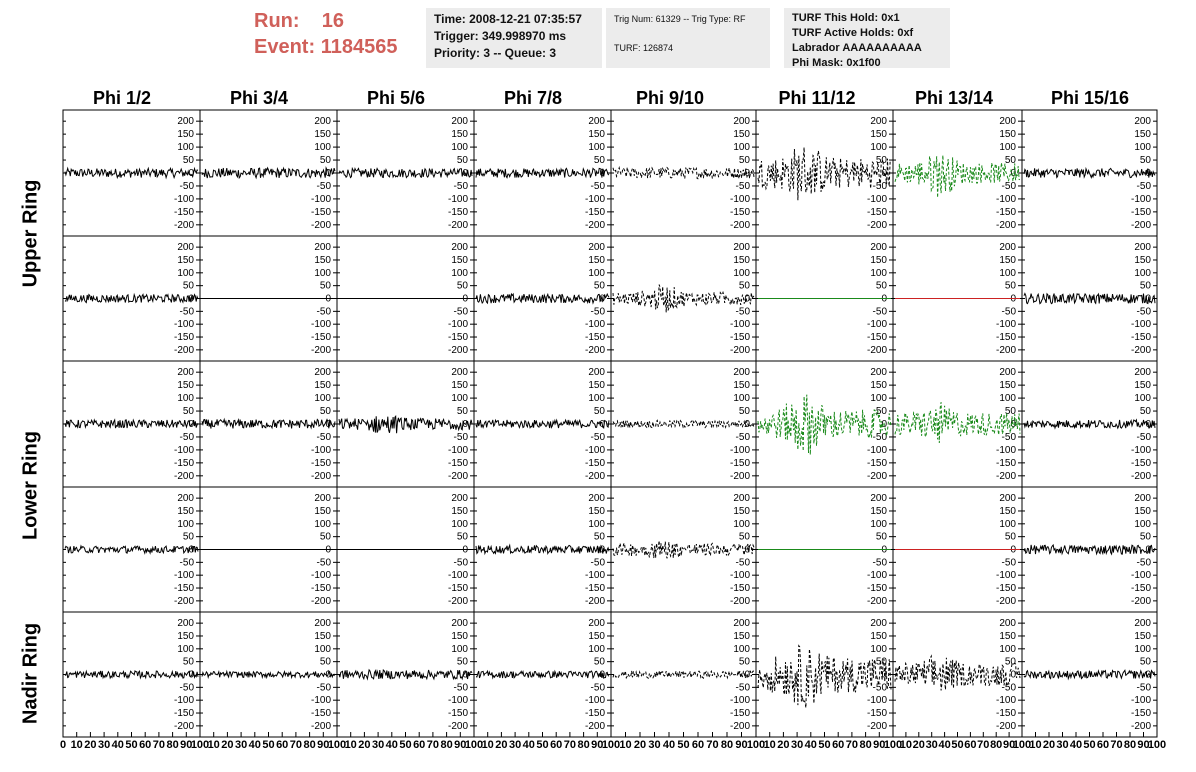  What do you see at coordinates (277, 21) in the screenshot?
I see `run-label: Run:` at bounding box center [277, 21].